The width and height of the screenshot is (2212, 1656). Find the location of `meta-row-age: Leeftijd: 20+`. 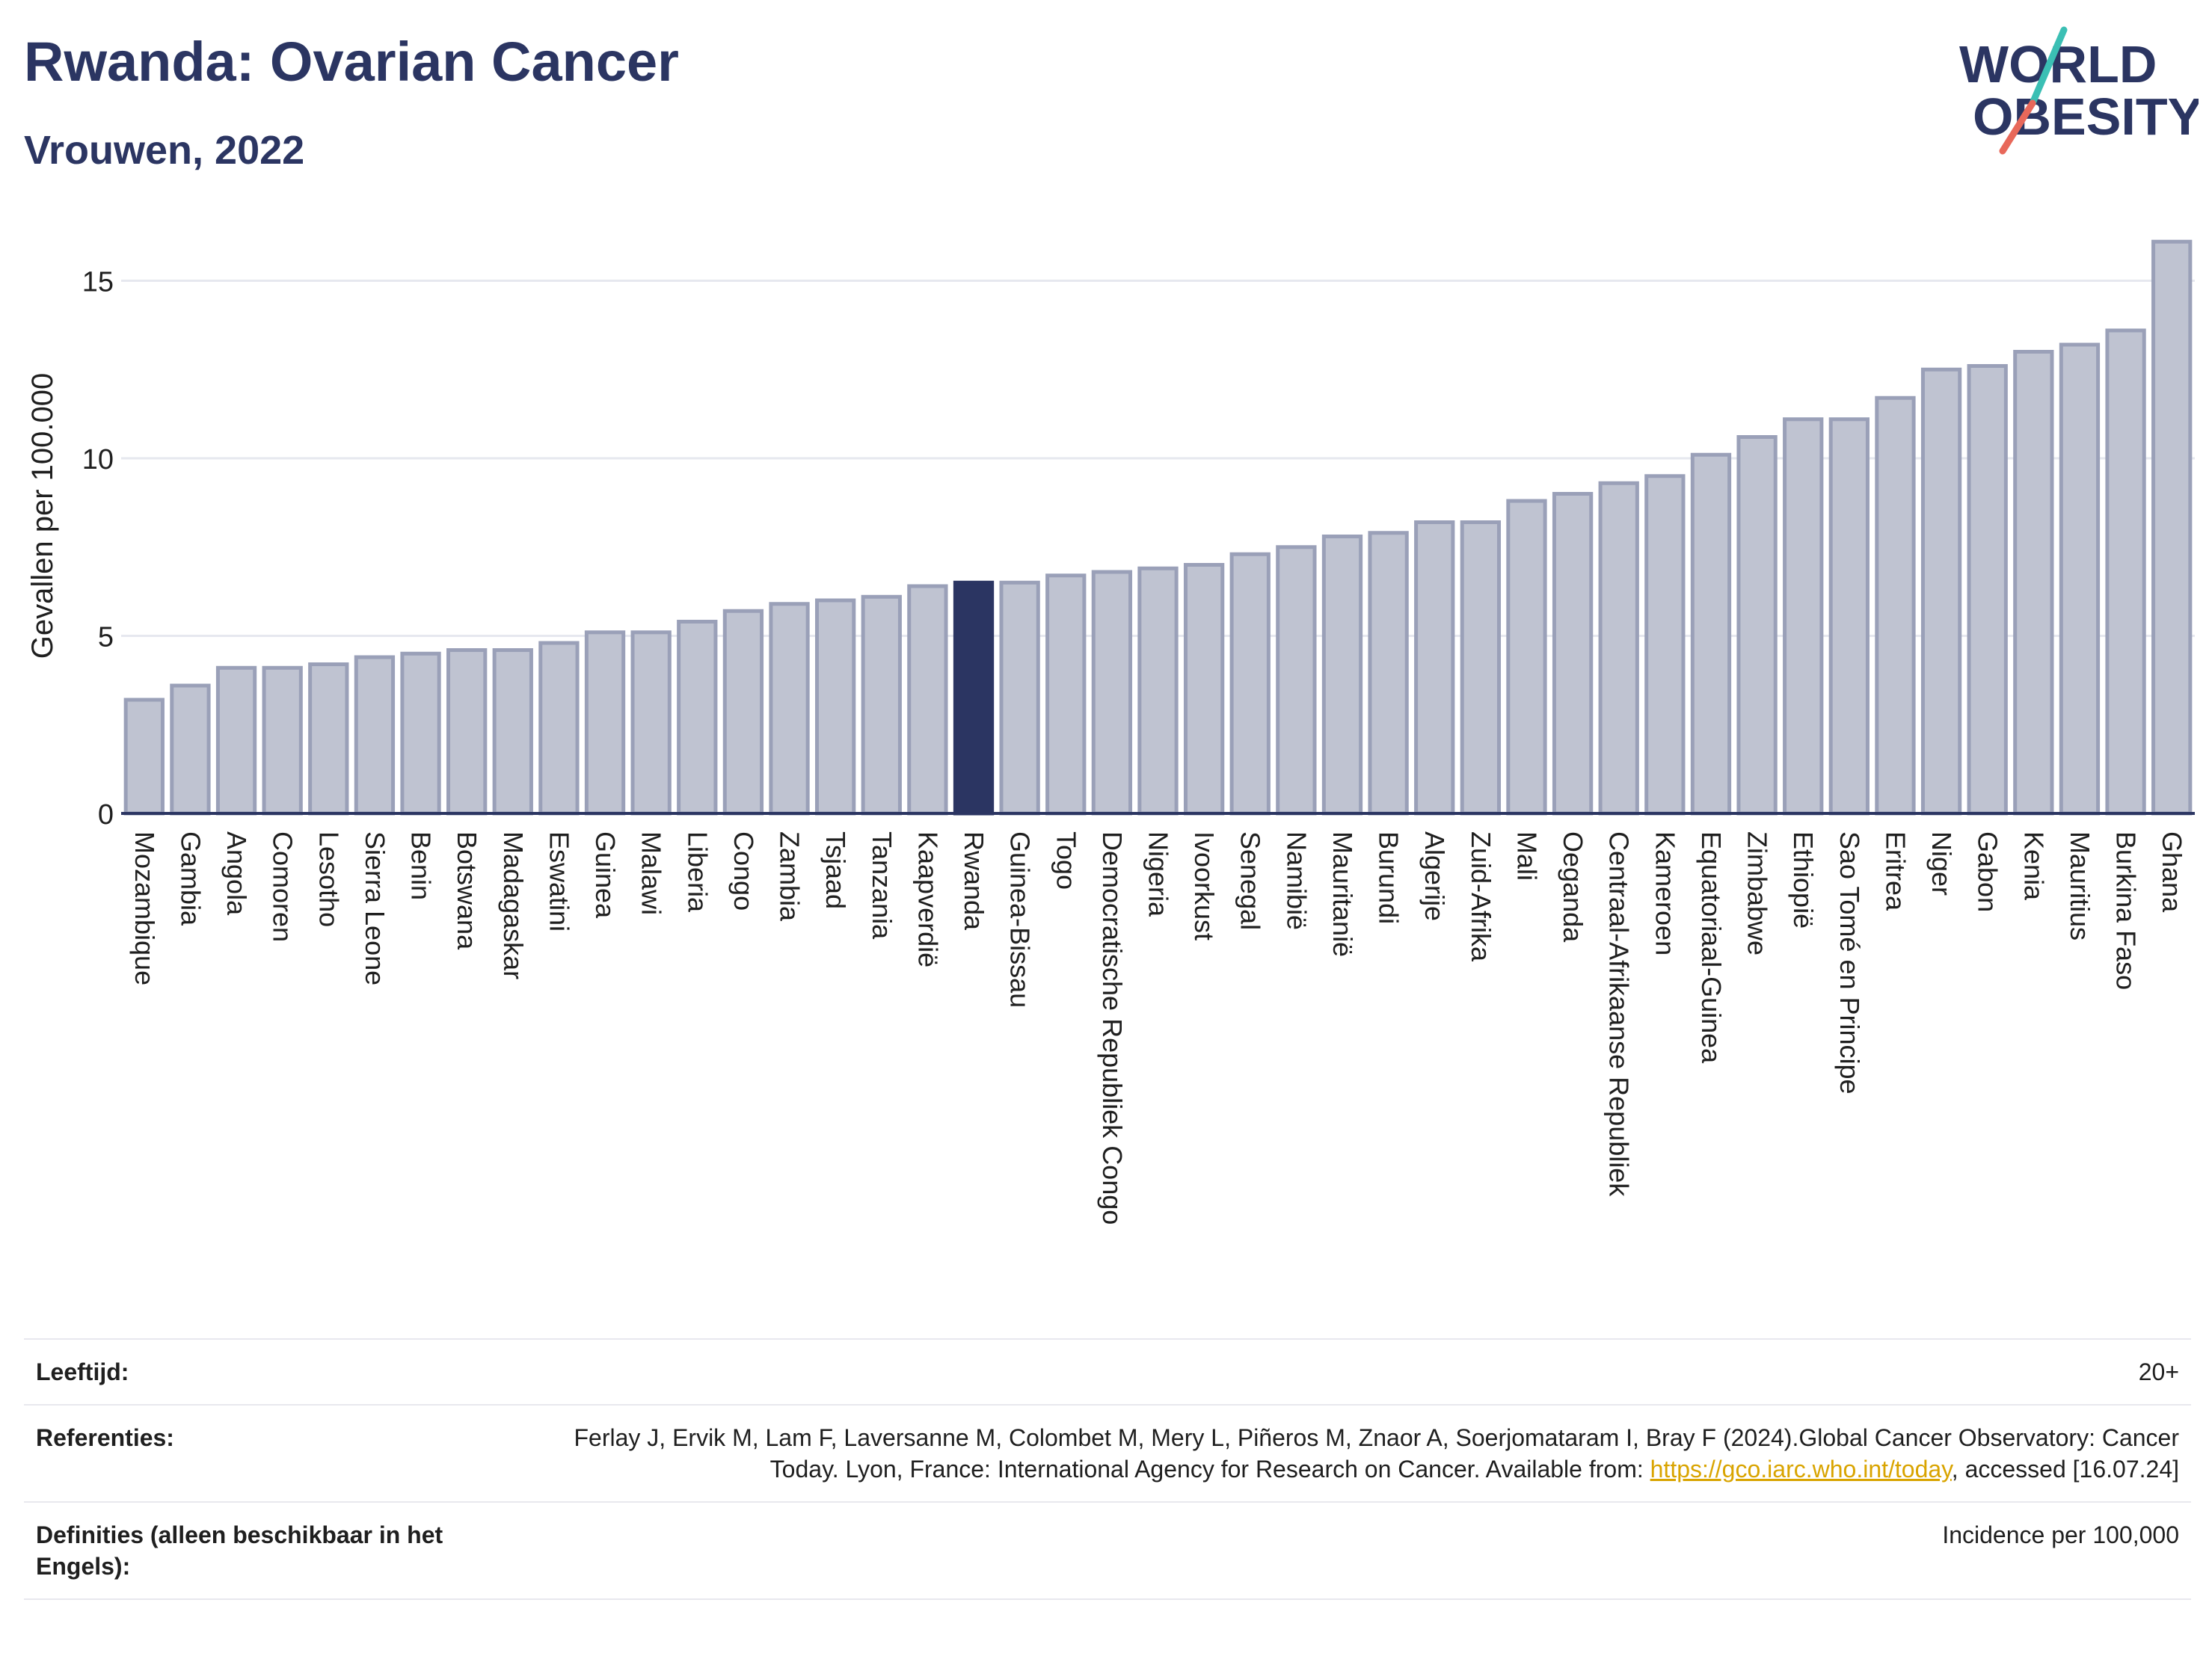

meta-row-age: Leeftijd: 20+ is located at coordinates (1107, 1371).